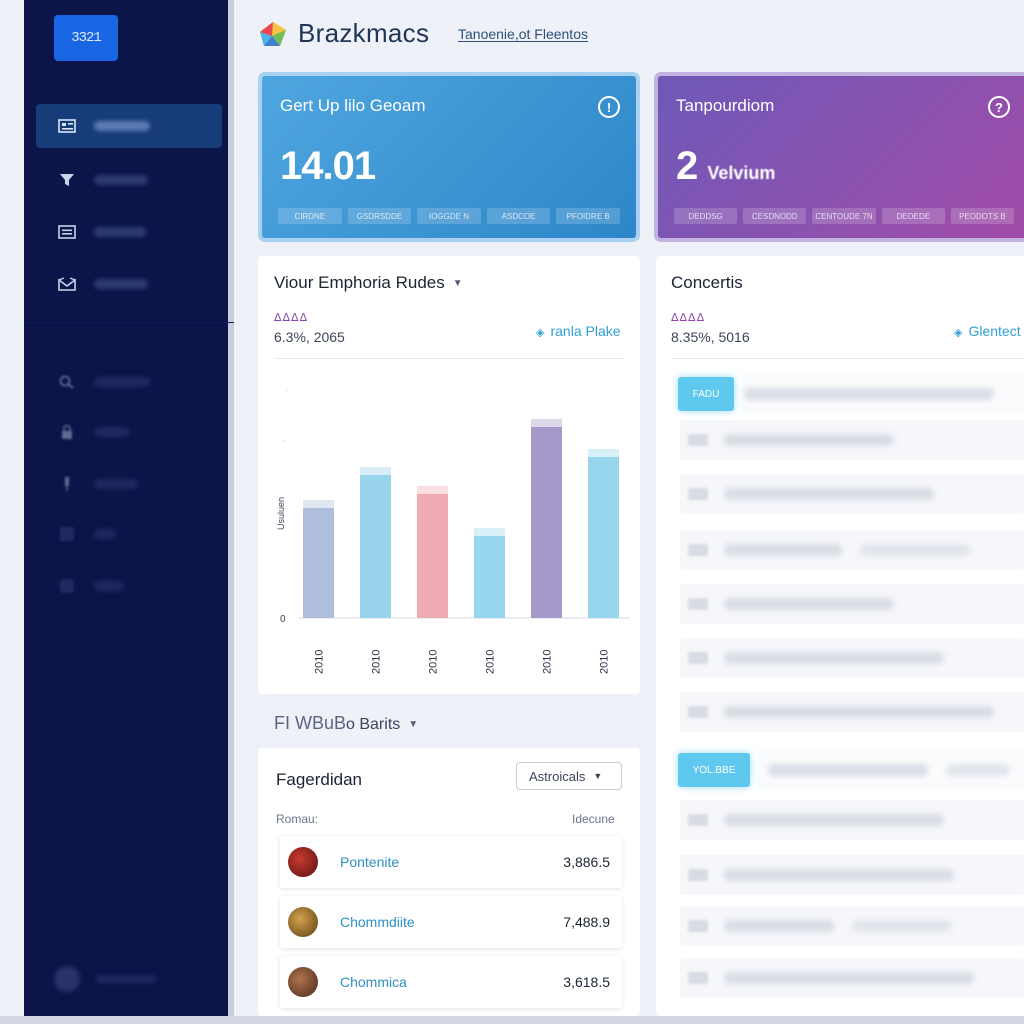 The height and width of the screenshot is (1024, 1024). What do you see at coordinates (987, 331) in the screenshot?
I see `concepts-panel-link: ◈ Glentect` at bounding box center [987, 331].